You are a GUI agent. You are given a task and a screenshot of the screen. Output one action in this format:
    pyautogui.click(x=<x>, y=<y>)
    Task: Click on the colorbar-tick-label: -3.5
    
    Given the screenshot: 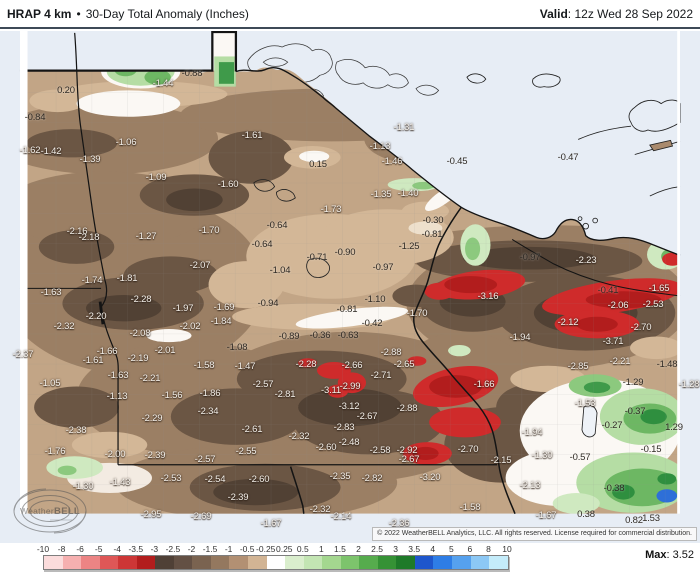 What is the action you would take?
    pyautogui.click(x=136, y=549)
    